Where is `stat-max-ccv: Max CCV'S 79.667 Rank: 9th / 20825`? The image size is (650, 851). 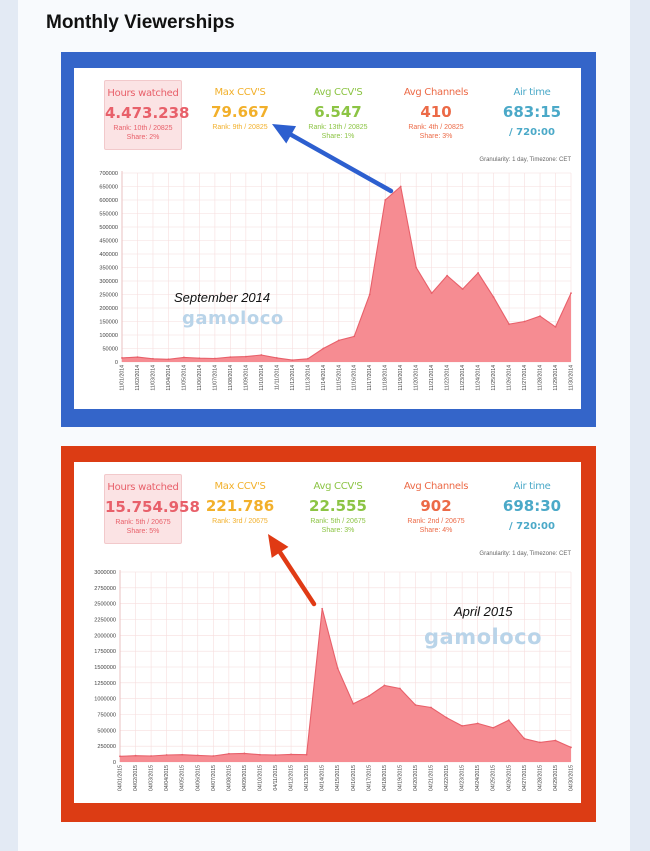 stat-max-ccv: Max CCV'S 79.667 Rank: 9th / 20825 is located at coordinates (240, 114).